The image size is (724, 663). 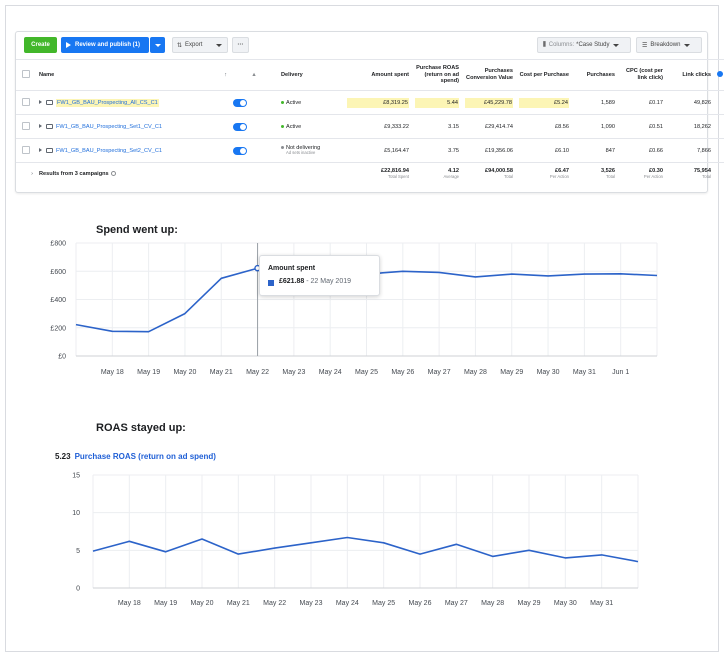 I want to click on roas-chart-title: ROAS stayed up:, so click(x=141, y=428).